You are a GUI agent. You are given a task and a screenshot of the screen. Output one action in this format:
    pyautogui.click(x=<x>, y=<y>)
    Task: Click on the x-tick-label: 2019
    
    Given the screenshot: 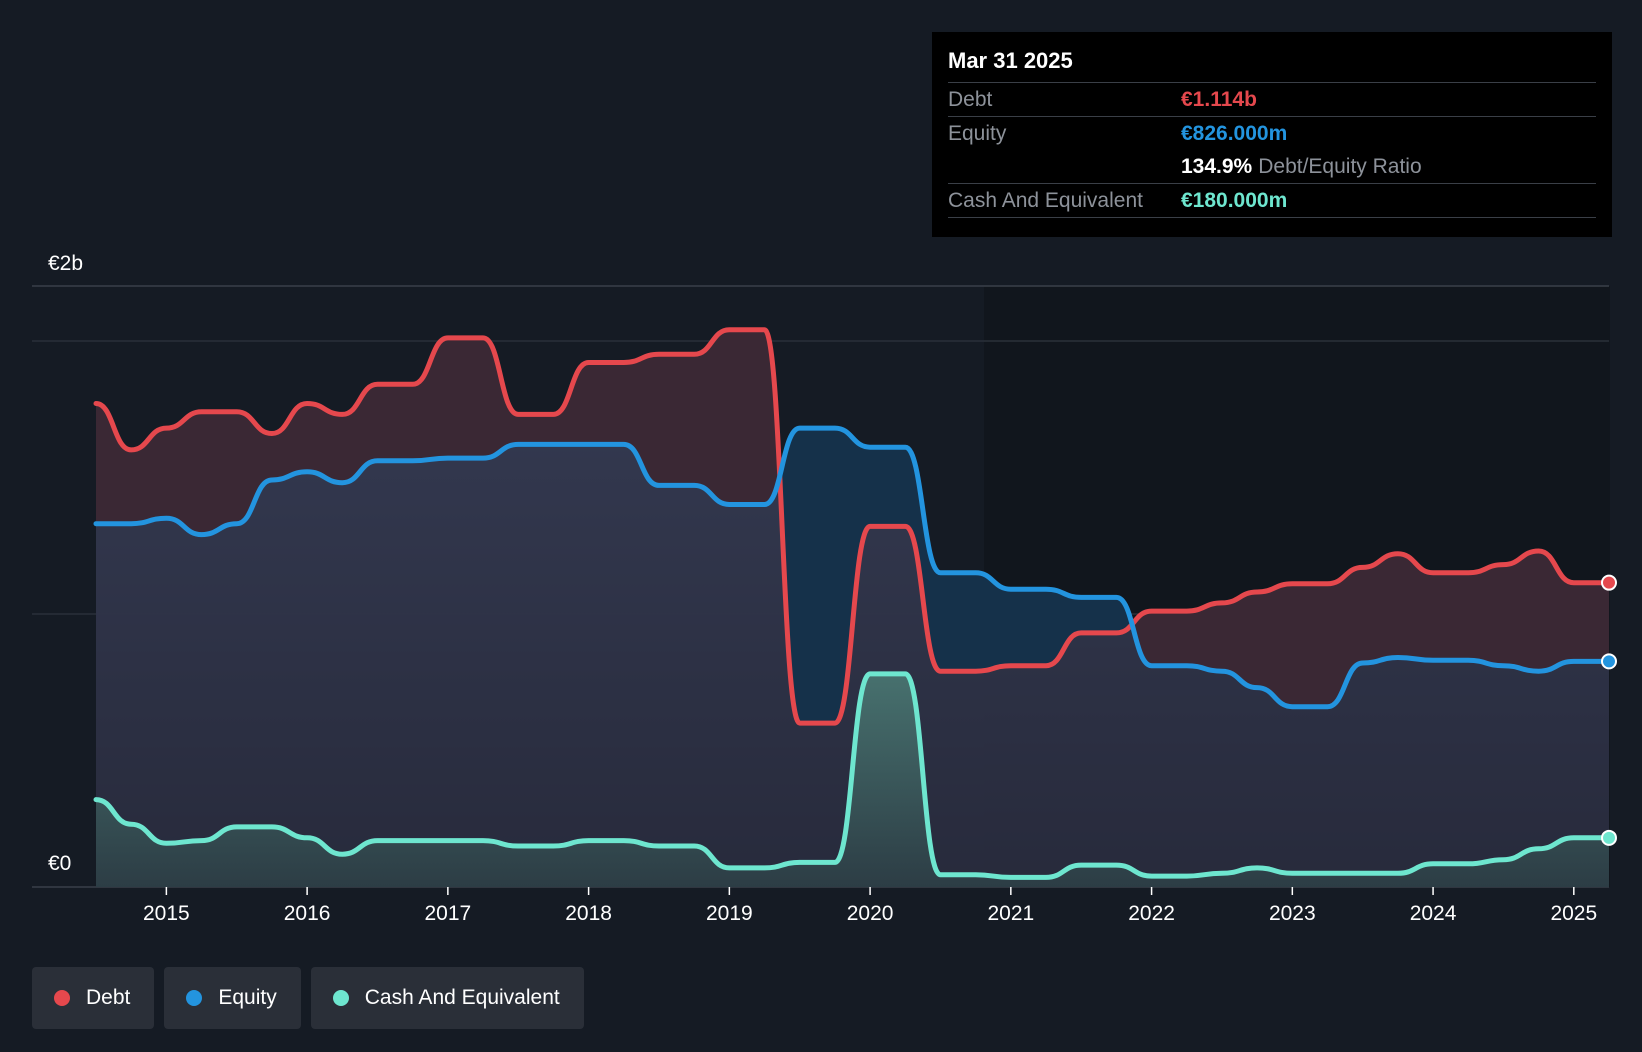 What is the action you would take?
    pyautogui.click(x=729, y=913)
    